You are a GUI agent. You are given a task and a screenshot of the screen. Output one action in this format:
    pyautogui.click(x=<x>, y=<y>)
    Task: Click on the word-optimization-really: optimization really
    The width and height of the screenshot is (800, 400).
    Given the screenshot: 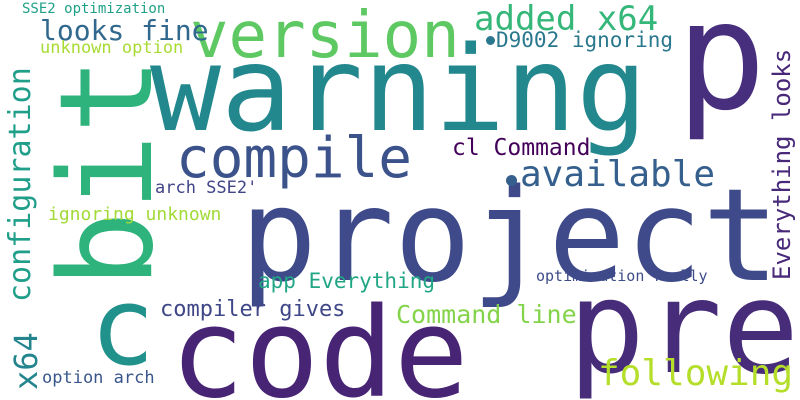 What is the action you would take?
    pyautogui.click(x=622, y=276)
    